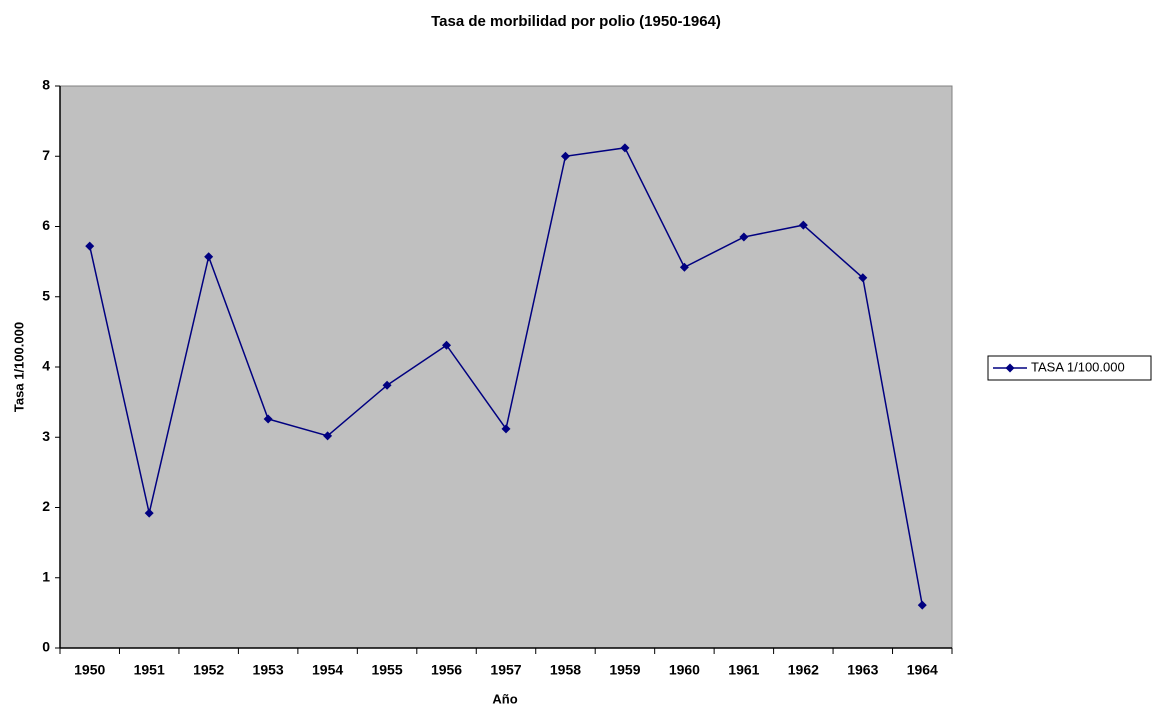 This screenshot has width=1152, height=706. Describe the element at coordinates (576, 21) in the screenshot. I see `chart-title: Tasa de morbilidad por polio (1950-1964)` at that location.